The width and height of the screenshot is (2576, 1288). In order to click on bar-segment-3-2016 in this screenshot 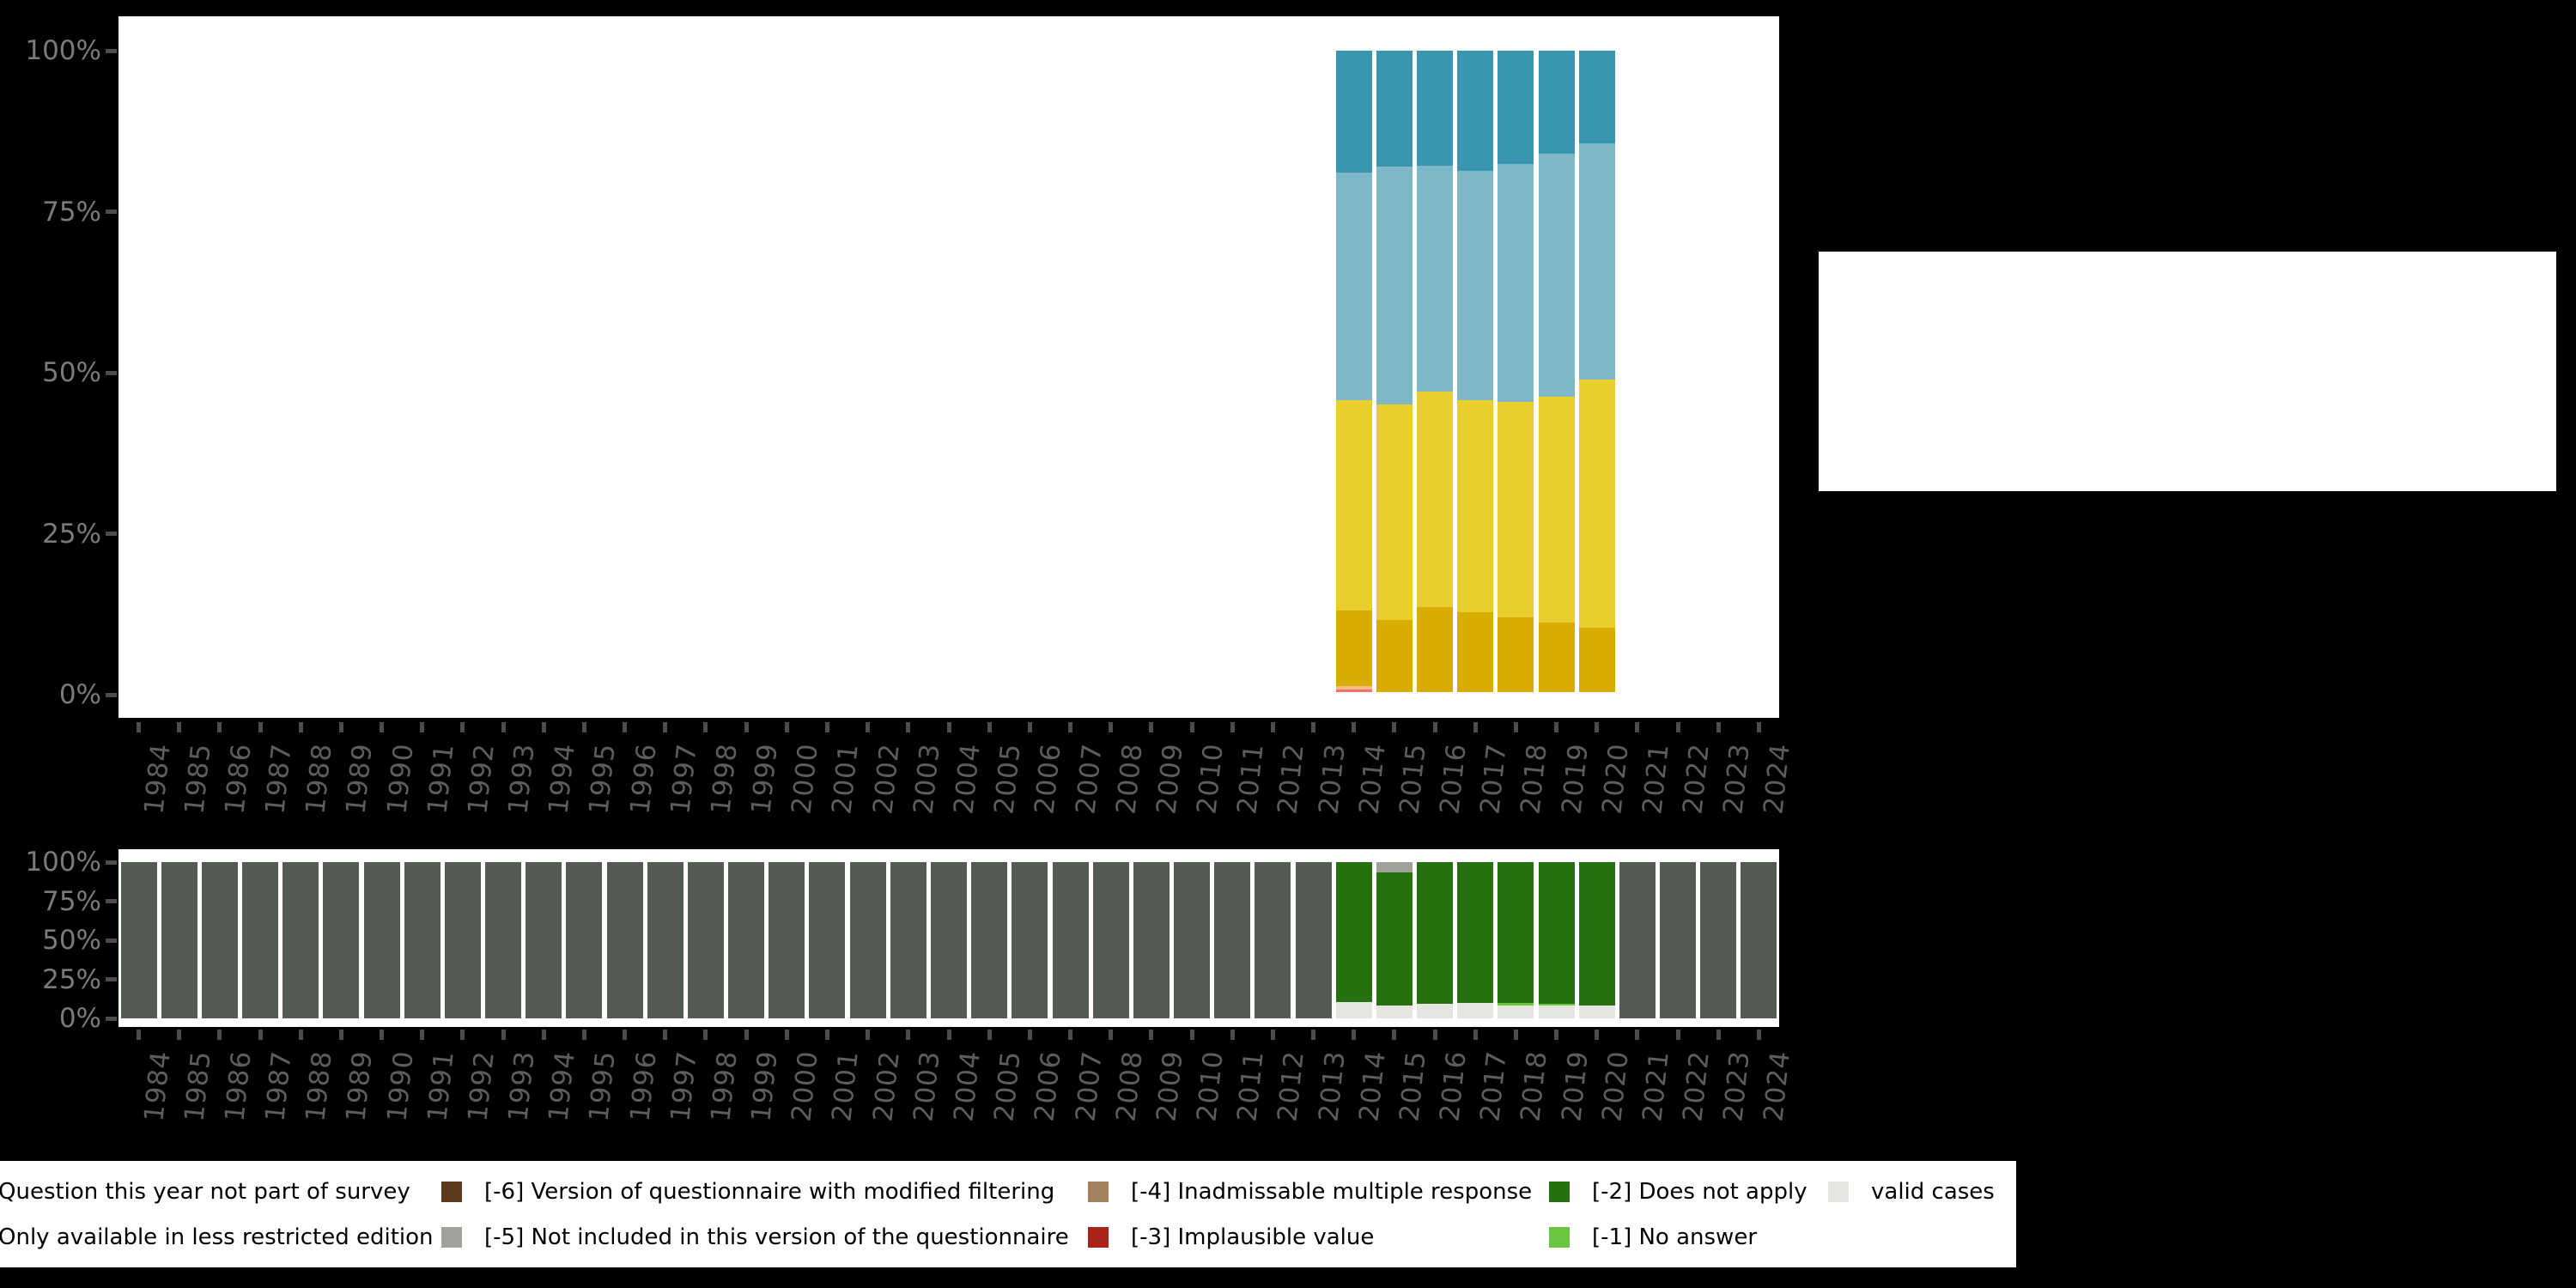, I will do `click(1436, 499)`.